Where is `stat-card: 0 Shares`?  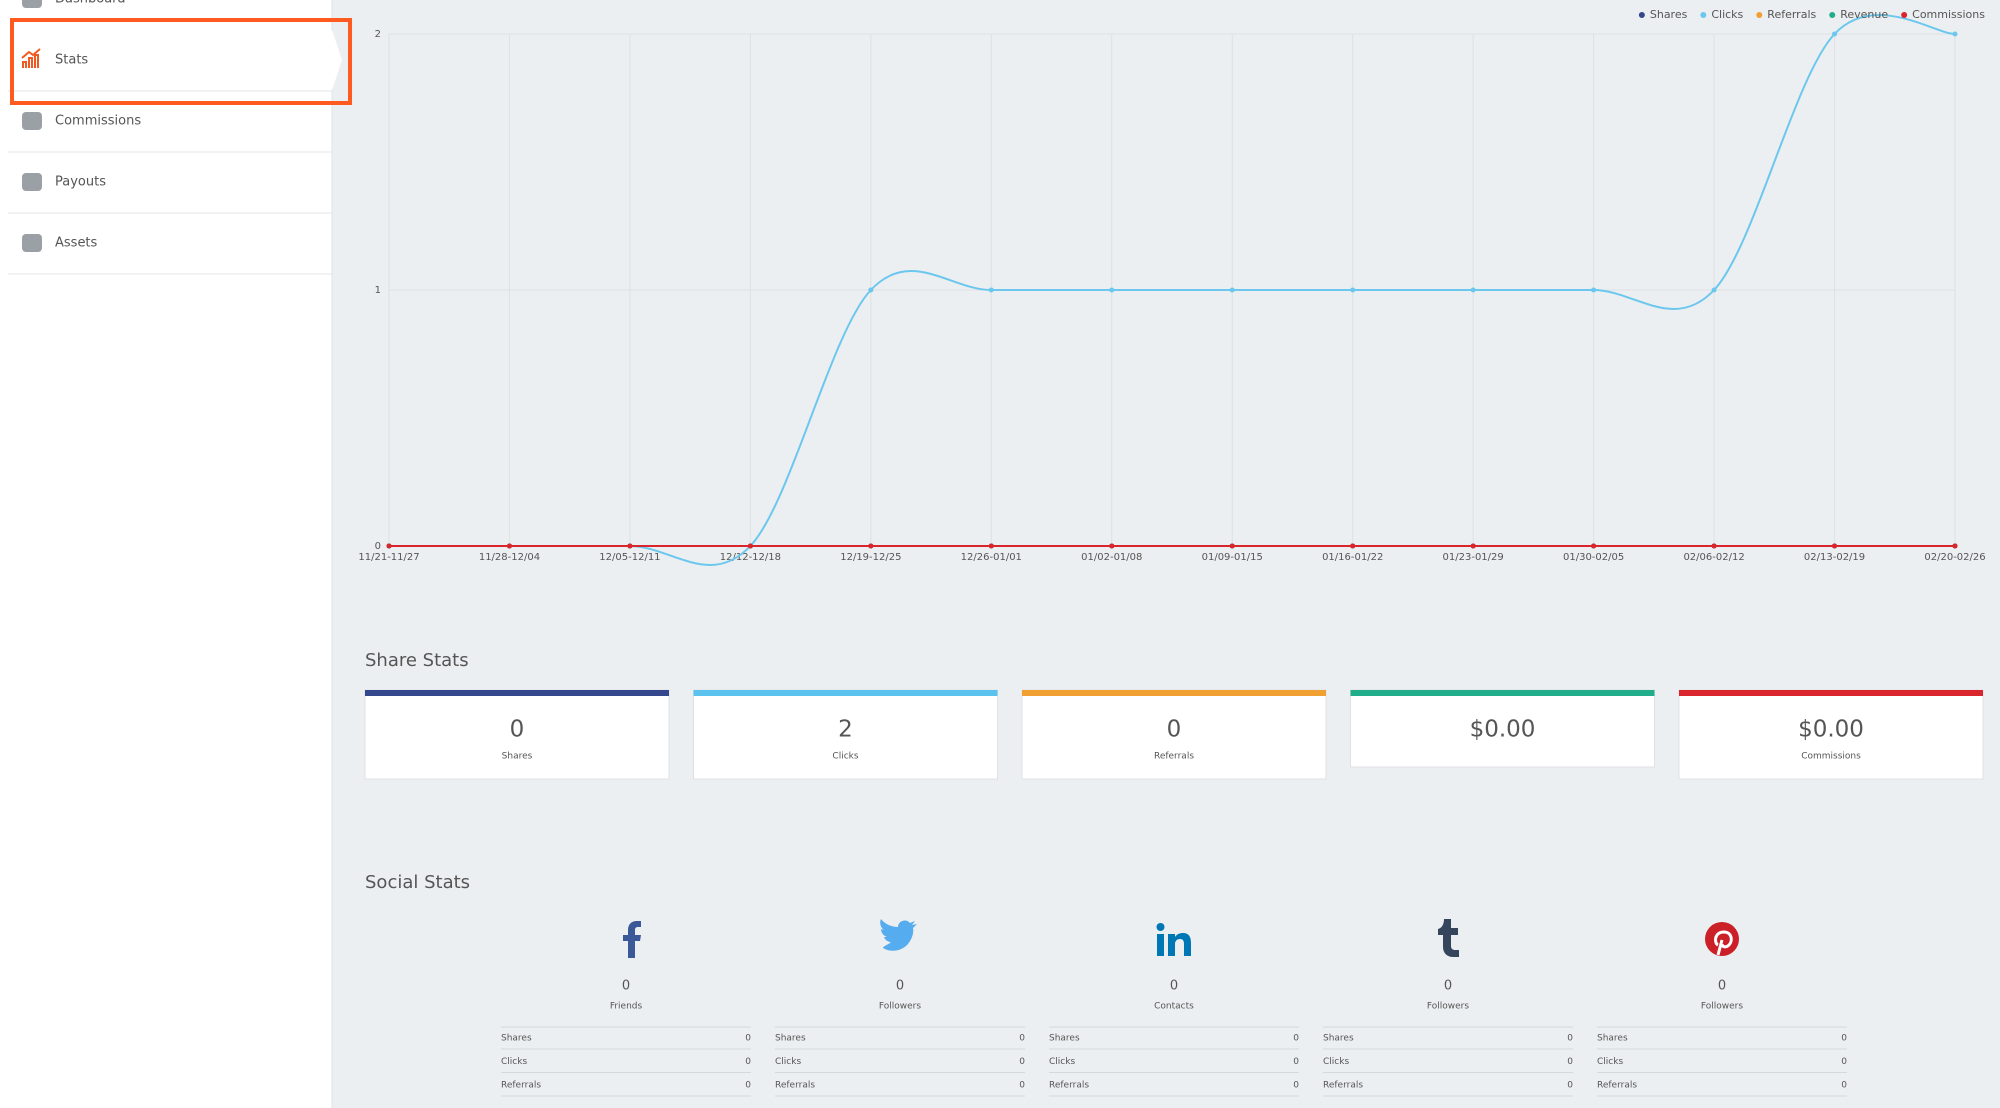 stat-card: 0 Shares is located at coordinates (517, 734).